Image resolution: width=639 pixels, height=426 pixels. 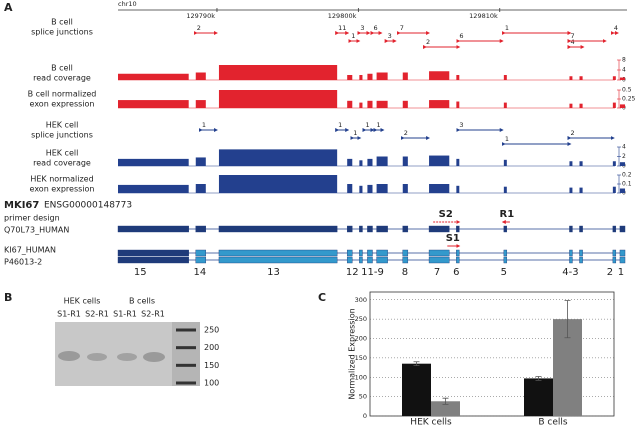 What do you see at coordinates (610, 272) in the screenshot?
I see `exon-label: 2` at bounding box center [610, 272].